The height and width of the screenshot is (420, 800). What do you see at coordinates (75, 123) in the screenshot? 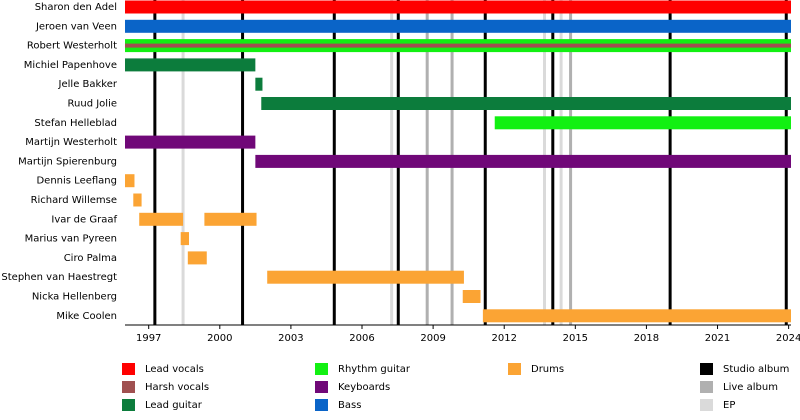
I see `row-label: Stefan Helleblad` at bounding box center [75, 123].